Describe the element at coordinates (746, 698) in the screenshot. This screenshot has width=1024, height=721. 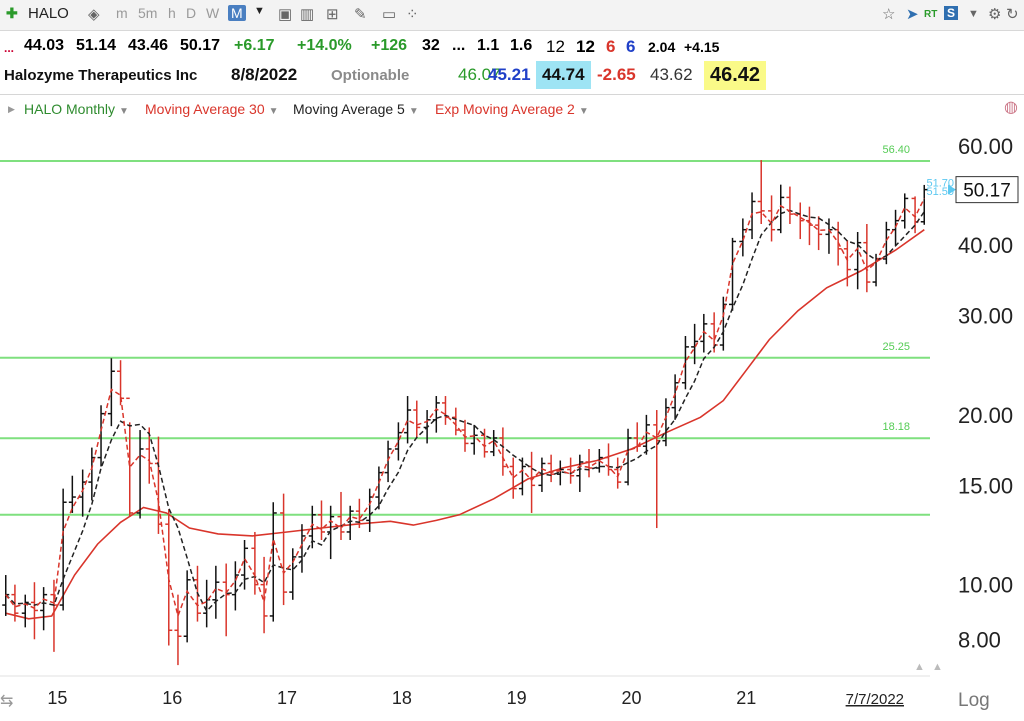
I see `x-tick-label: 21` at that location.